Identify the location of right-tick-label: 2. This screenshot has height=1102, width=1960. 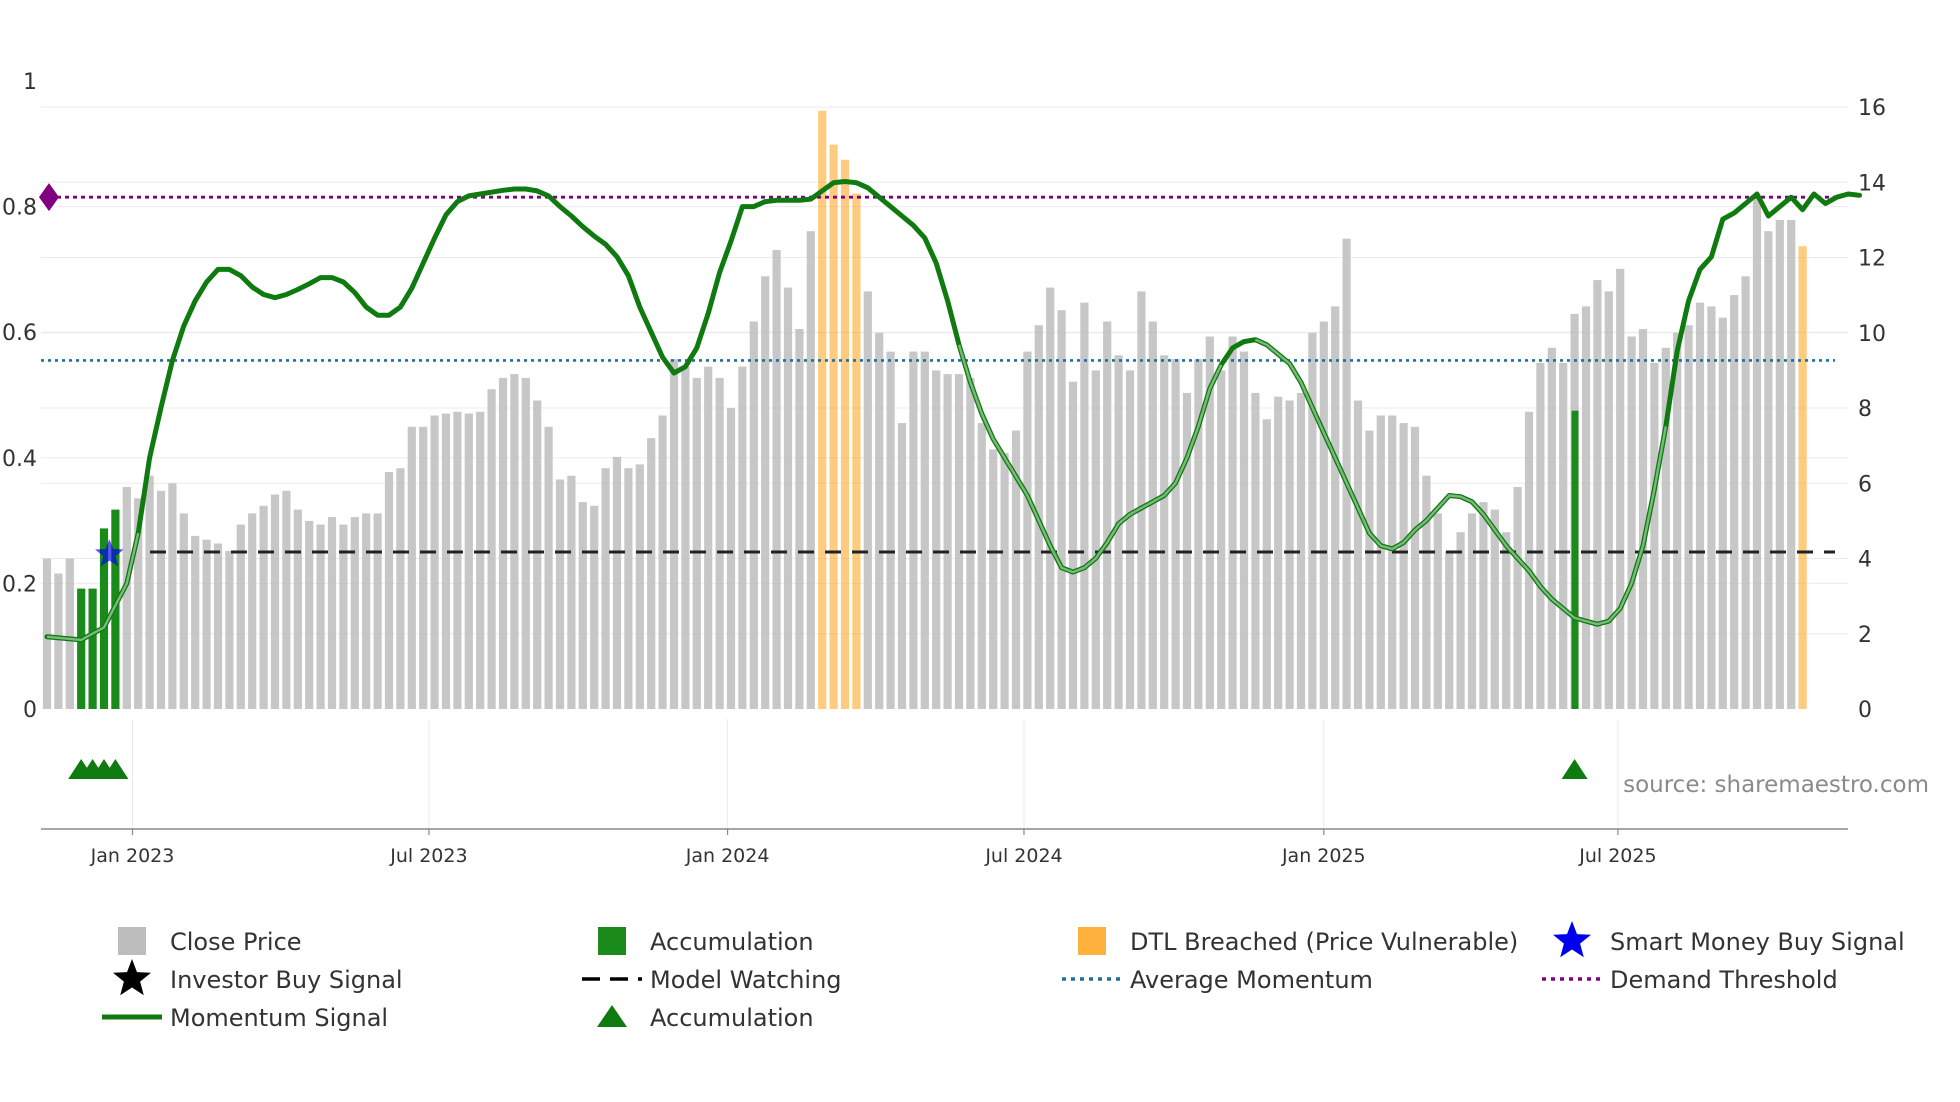
(1865, 635).